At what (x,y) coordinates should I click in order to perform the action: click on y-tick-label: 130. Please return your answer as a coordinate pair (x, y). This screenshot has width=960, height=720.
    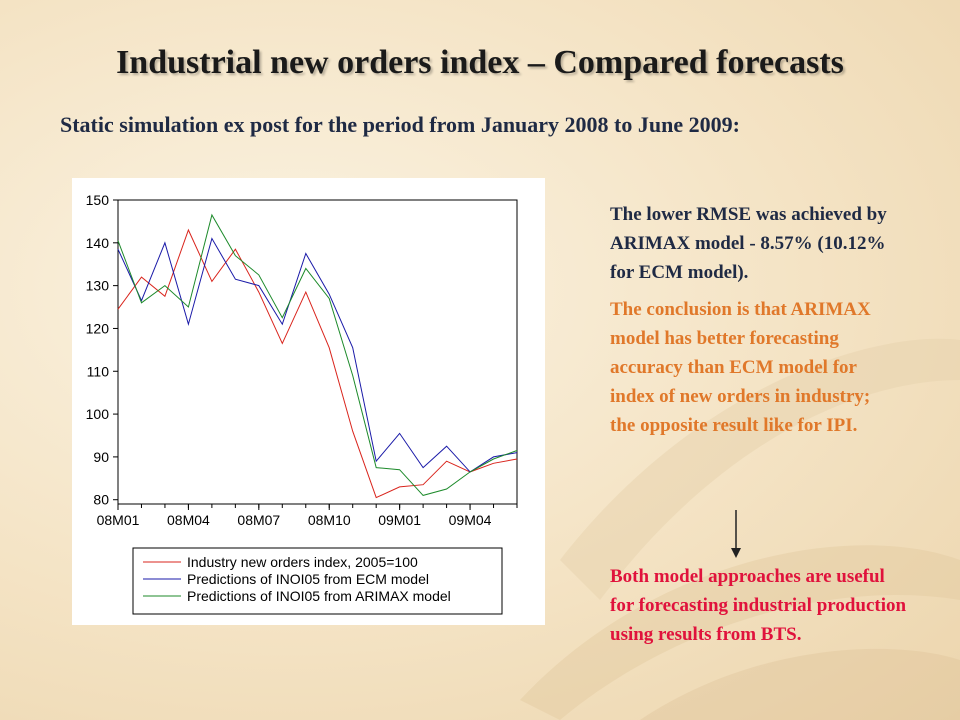
    Looking at the image, I should click on (98, 286).